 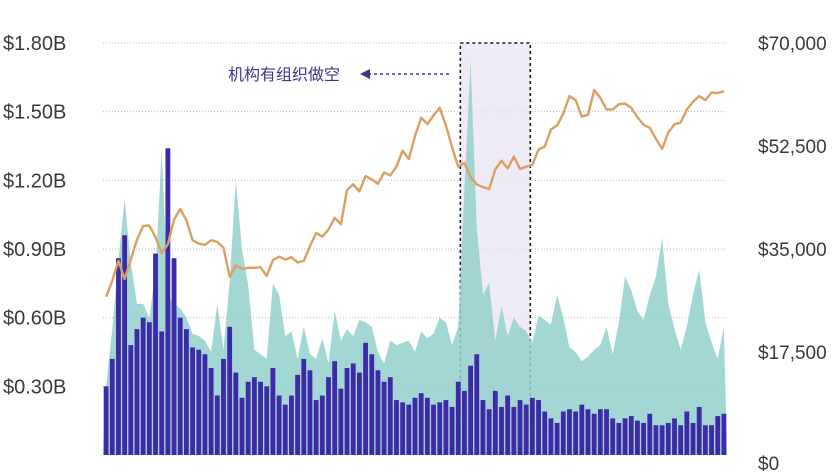 What do you see at coordinates (34, 387) in the screenshot?
I see `left-tick-label-0: $0.30B` at bounding box center [34, 387].